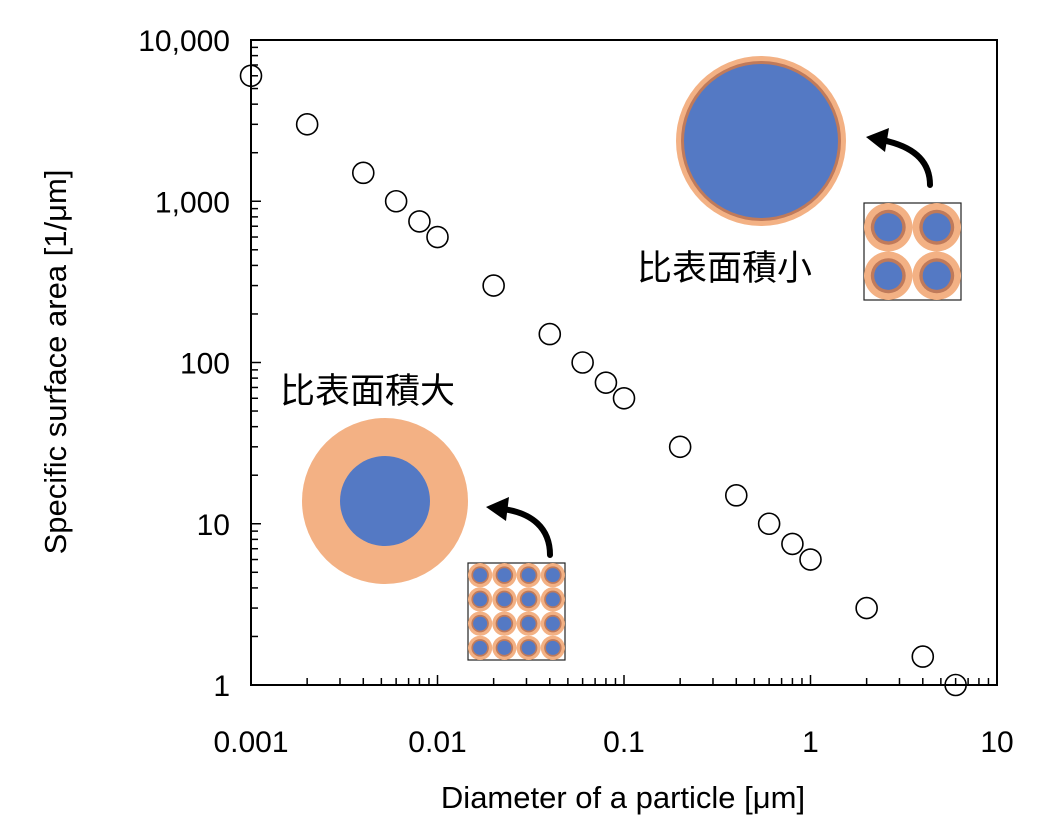 The image size is (1045, 825). Describe the element at coordinates (205, 364) in the screenshot. I see `y-tick-label: 100` at that location.